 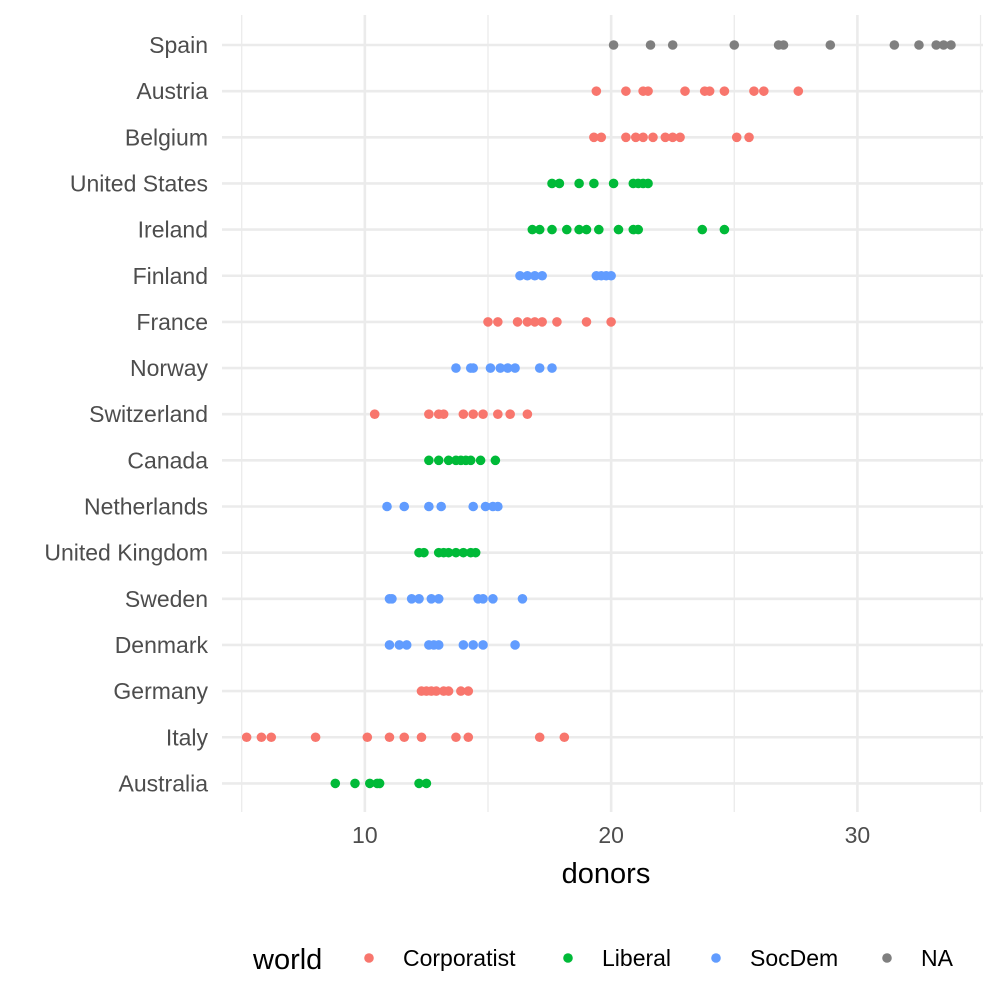 I want to click on y-tick-label: Norway, so click(x=169, y=368).